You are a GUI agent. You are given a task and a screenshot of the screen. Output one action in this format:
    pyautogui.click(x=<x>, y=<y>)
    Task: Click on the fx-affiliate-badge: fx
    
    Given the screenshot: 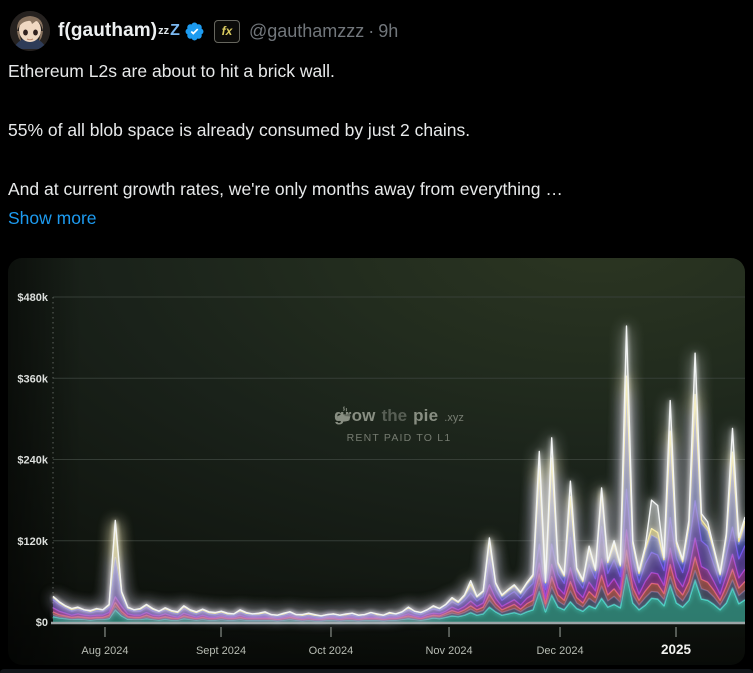 What is the action you would take?
    pyautogui.click(x=226, y=31)
    